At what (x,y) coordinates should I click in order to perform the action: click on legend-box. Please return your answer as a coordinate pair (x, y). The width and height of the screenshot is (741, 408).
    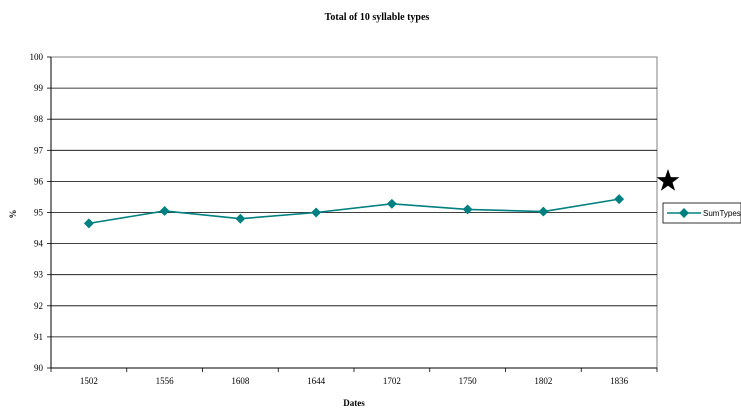
    Looking at the image, I should click on (701, 213).